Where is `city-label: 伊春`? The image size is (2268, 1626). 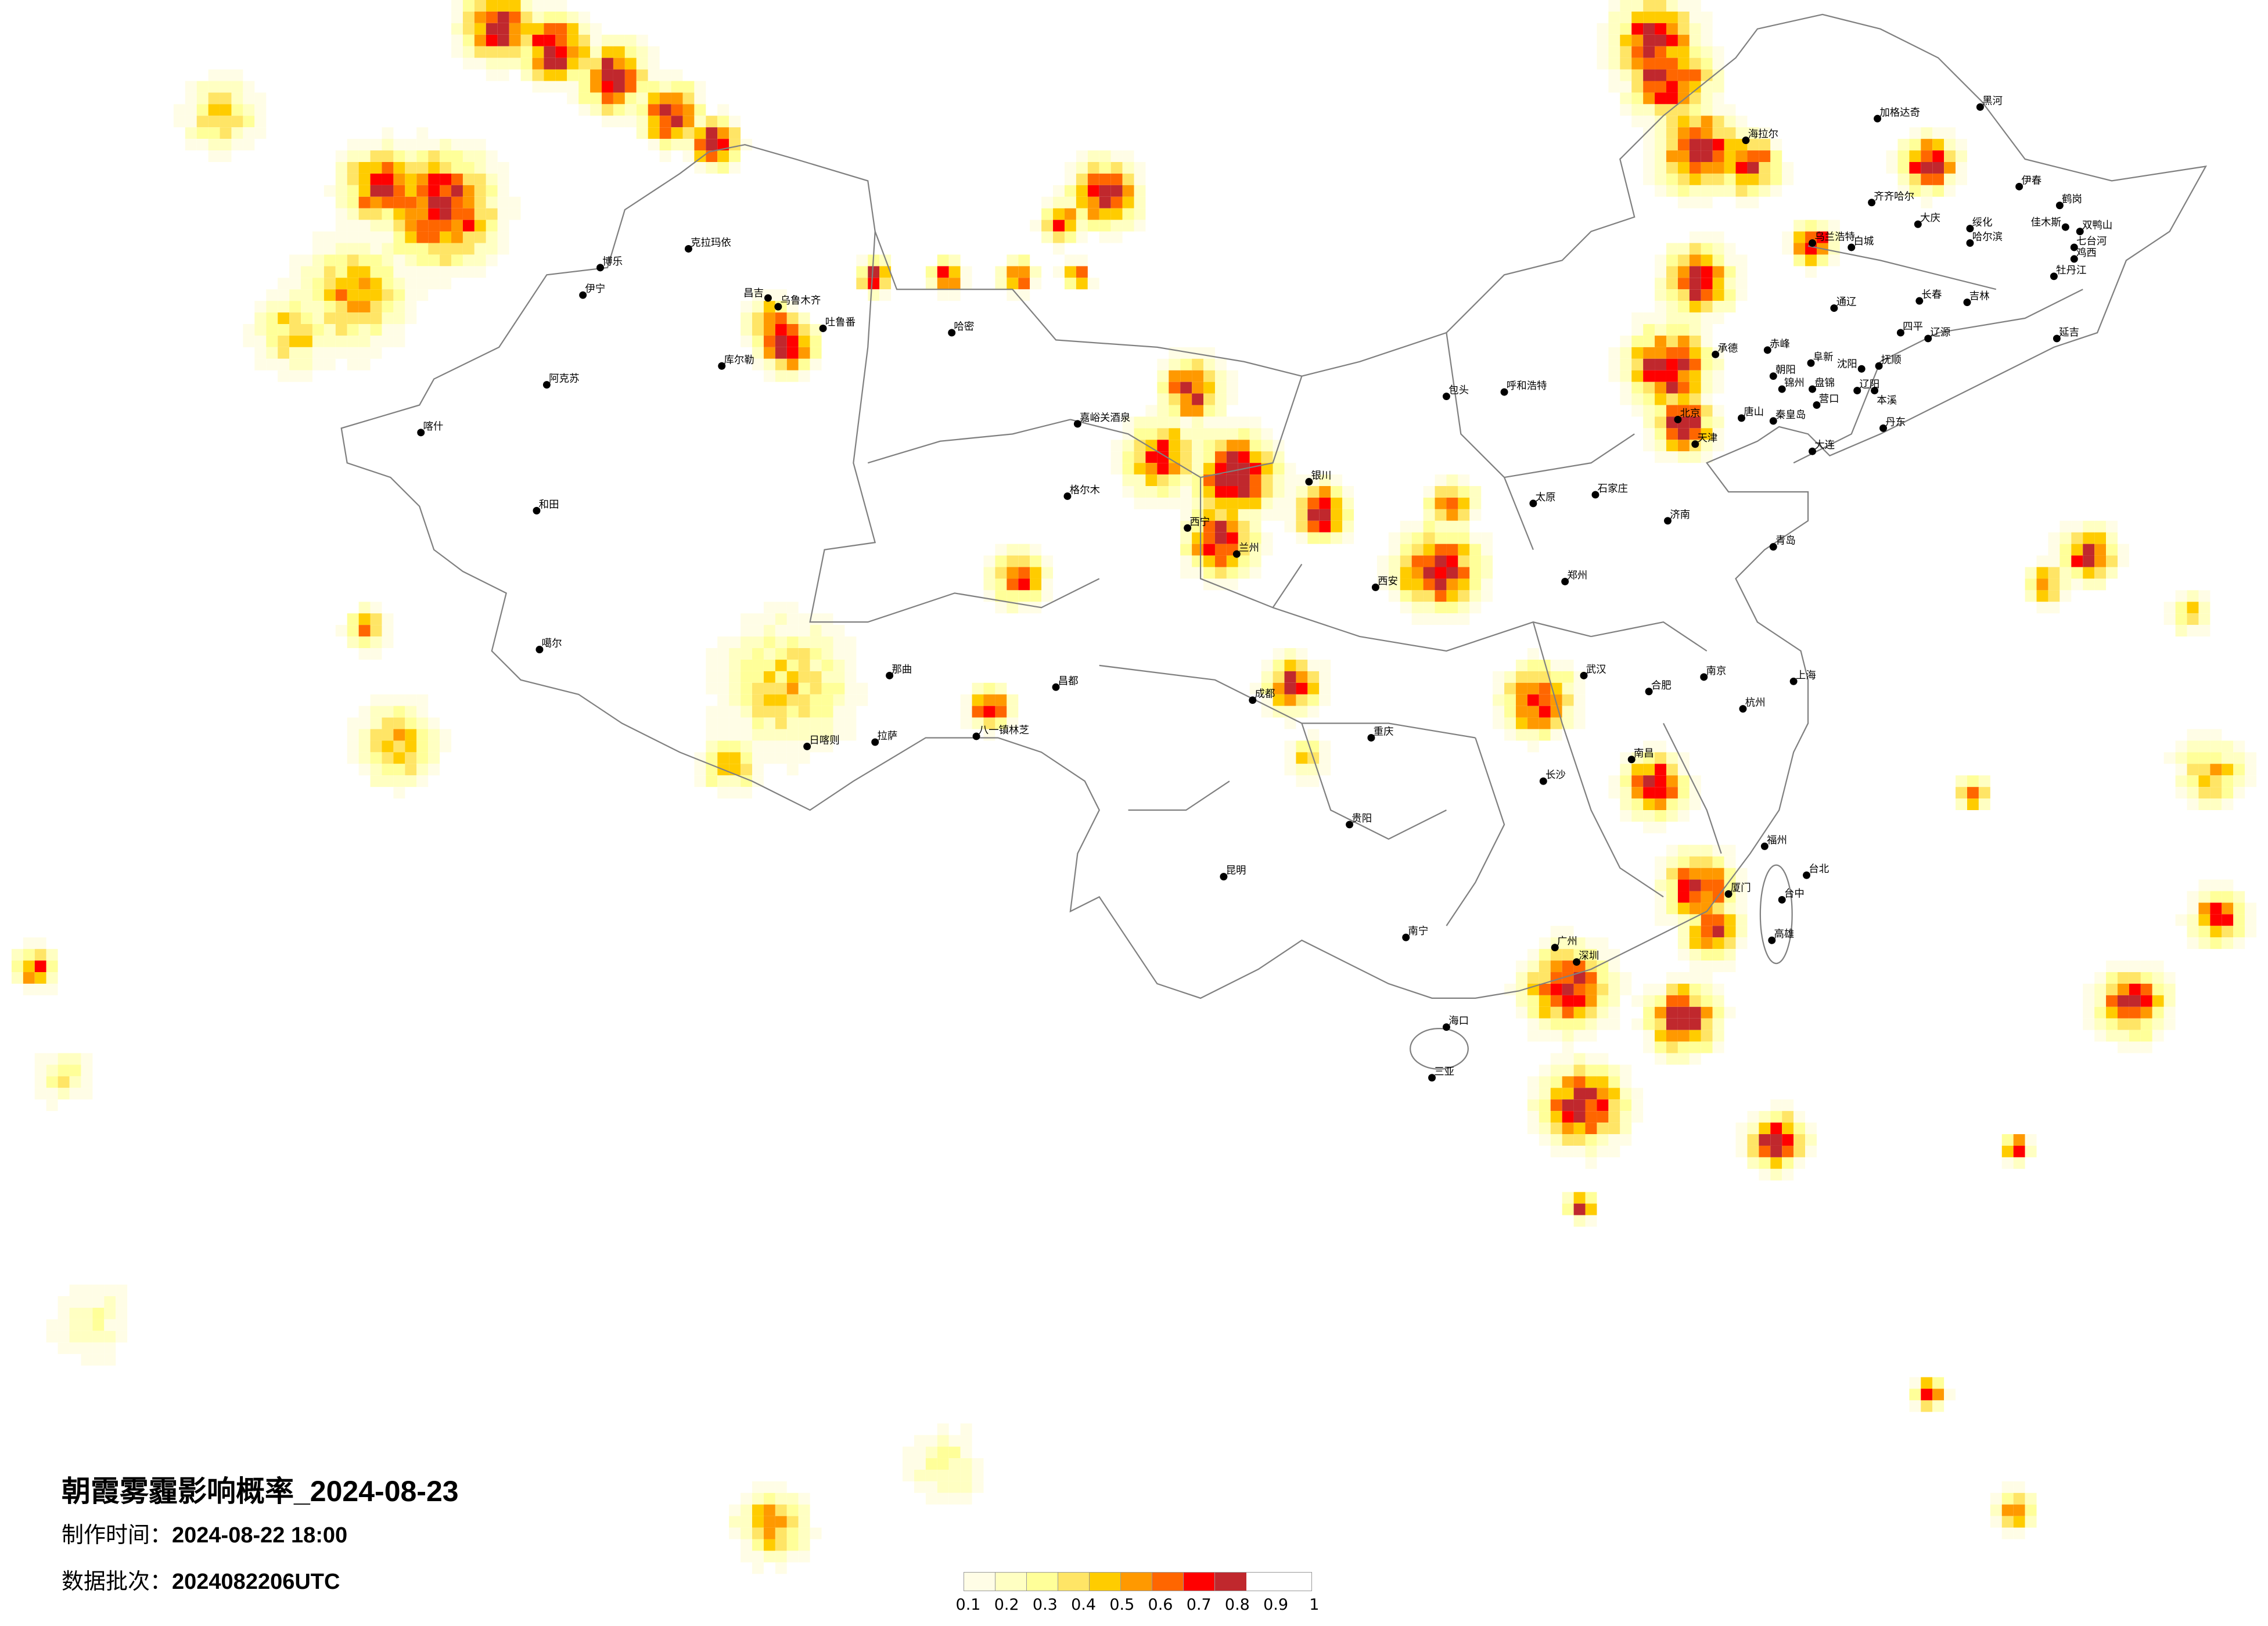
city-label: 伊春 is located at coordinates (2031, 180).